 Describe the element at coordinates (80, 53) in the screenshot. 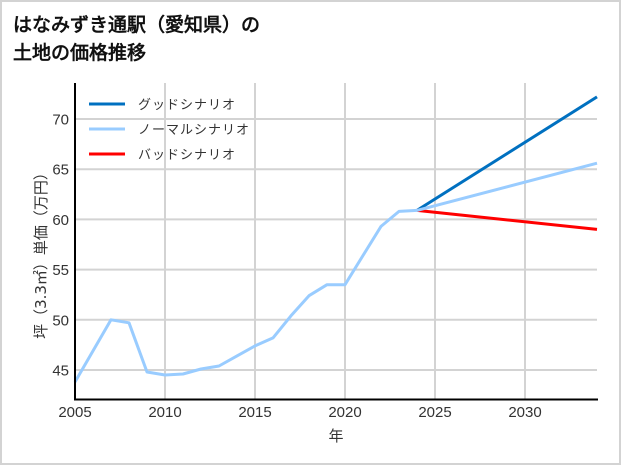

I see `chart-title-line-2: 土地の価格推移` at that location.